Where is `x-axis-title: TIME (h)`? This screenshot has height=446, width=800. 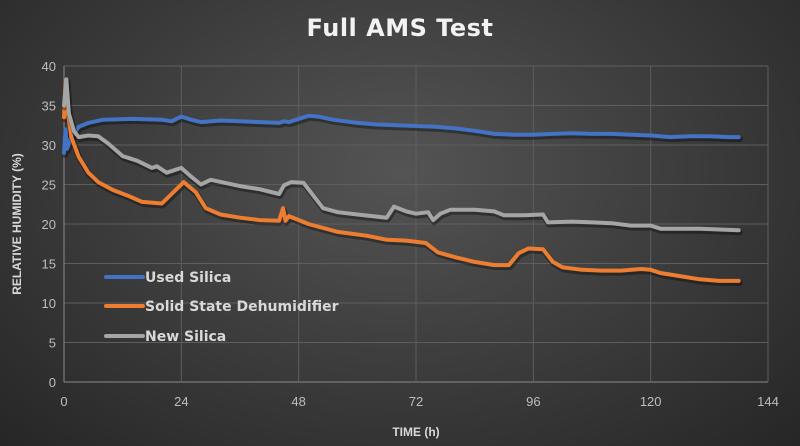
x-axis-title: TIME (h) is located at coordinates (415, 432).